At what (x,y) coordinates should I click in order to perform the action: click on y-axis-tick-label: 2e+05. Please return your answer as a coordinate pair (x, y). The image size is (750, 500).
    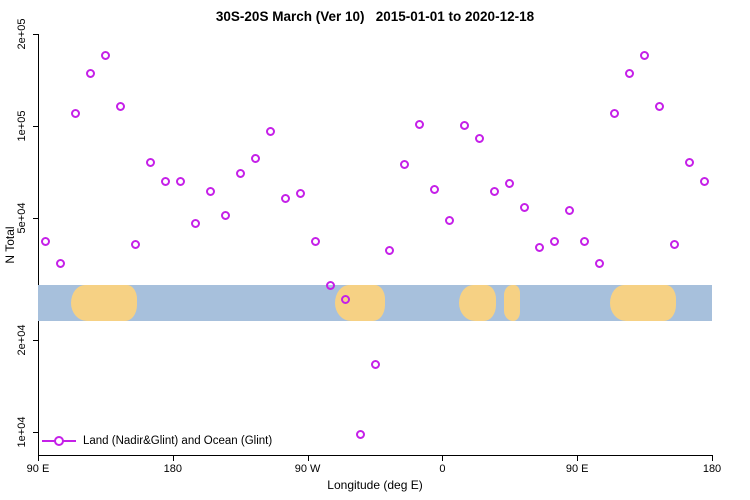
    Looking at the image, I should click on (22, 34).